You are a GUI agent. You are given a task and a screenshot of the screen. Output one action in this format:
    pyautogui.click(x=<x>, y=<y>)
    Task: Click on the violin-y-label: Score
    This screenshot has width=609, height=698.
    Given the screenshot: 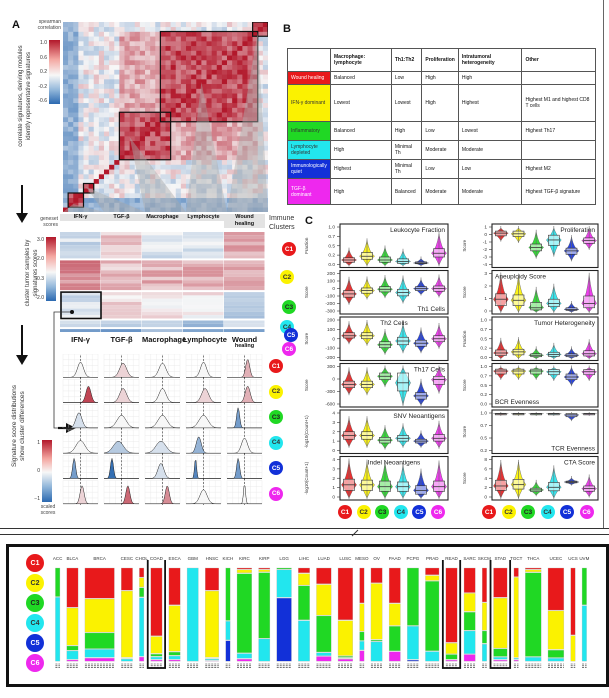 What is the action you would take?
    pyautogui.click(x=464, y=292)
    